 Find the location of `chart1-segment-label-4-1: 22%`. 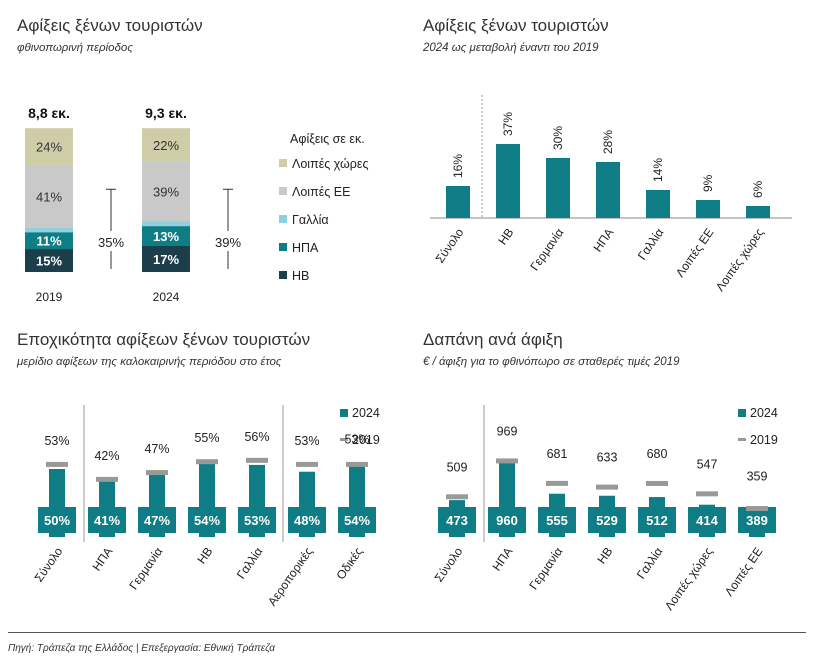

chart1-segment-label-4-1: 22% is located at coordinates (166, 145).